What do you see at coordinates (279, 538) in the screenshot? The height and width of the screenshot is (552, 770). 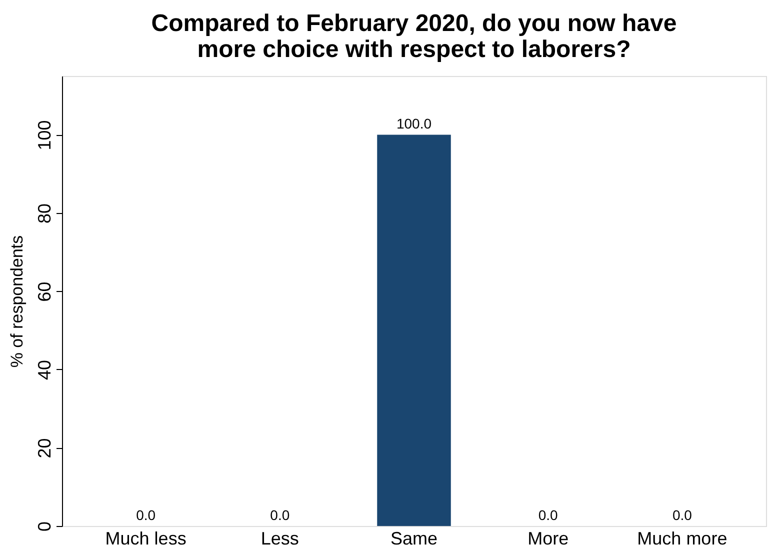 I see `x-tick-label: Less` at bounding box center [279, 538].